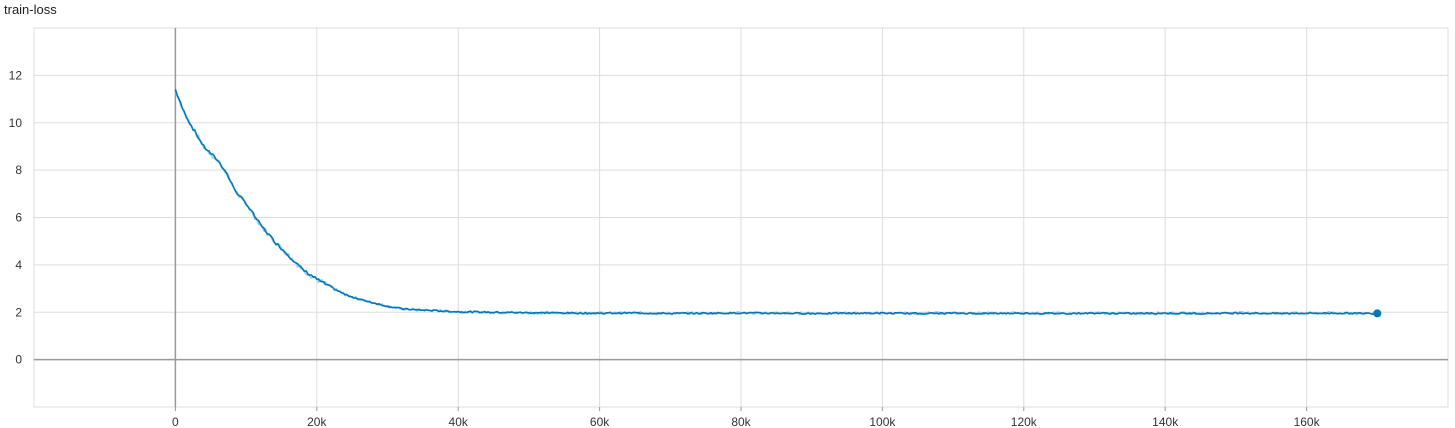  Describe the element at coordinates (1165, 421) in the screenshot. I see `x-tick-label: 140k` at that location.